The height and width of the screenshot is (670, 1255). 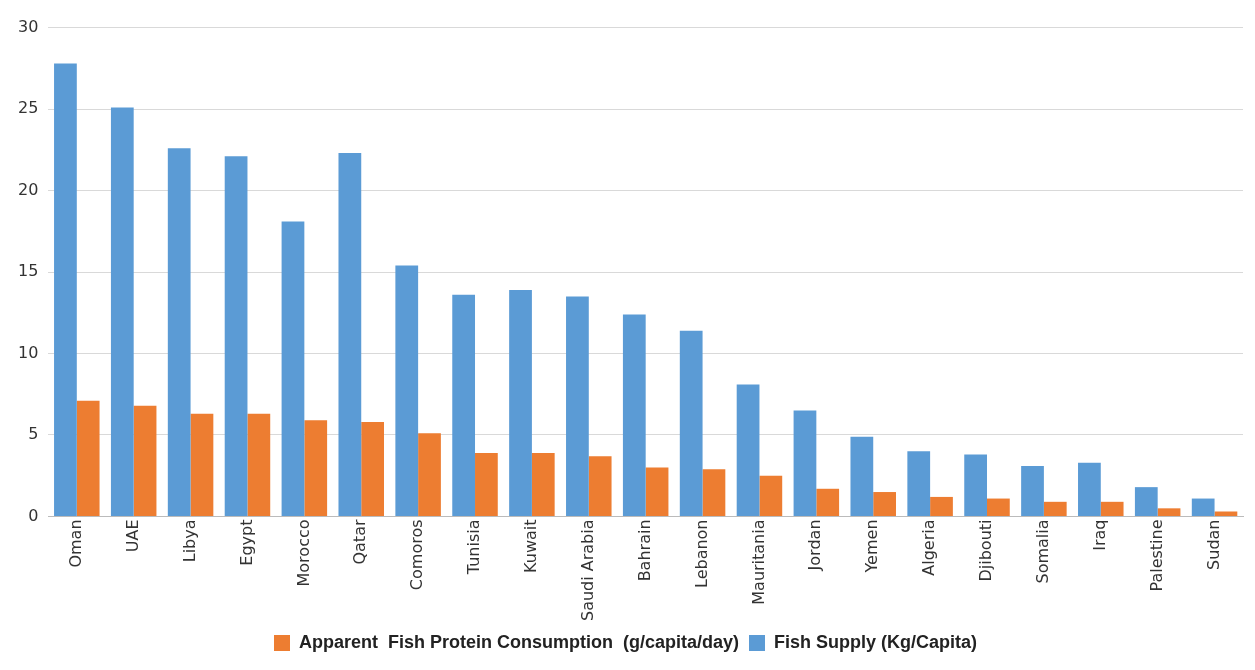 I want to click on x-tick-label: Somalia, so click(x=1043, y=551).